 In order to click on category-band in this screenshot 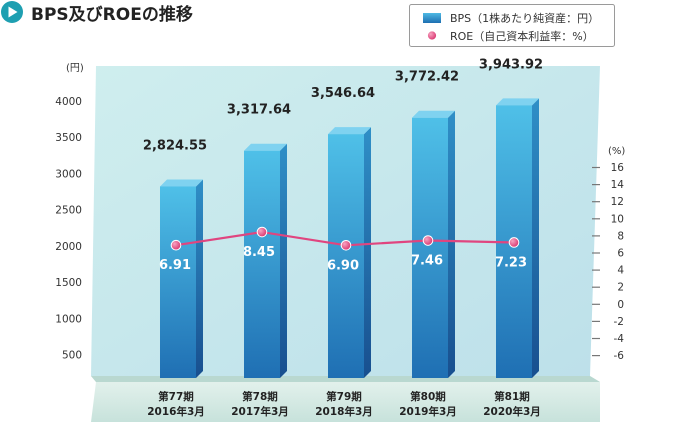, I will do `click(345, 399)`.